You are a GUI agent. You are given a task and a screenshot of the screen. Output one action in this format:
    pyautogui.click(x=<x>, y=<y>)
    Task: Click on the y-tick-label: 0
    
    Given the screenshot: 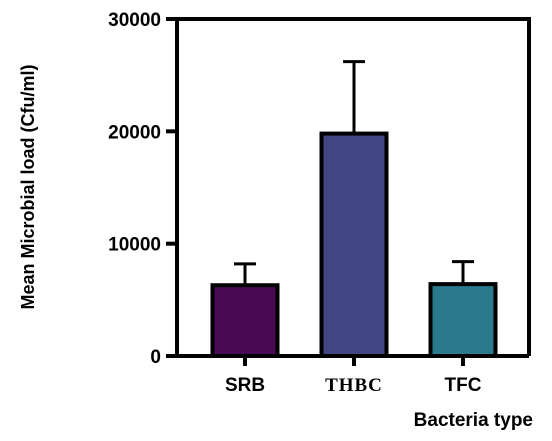 What is the action you would take?
    pyautogui.click(x=155, y=357)
    